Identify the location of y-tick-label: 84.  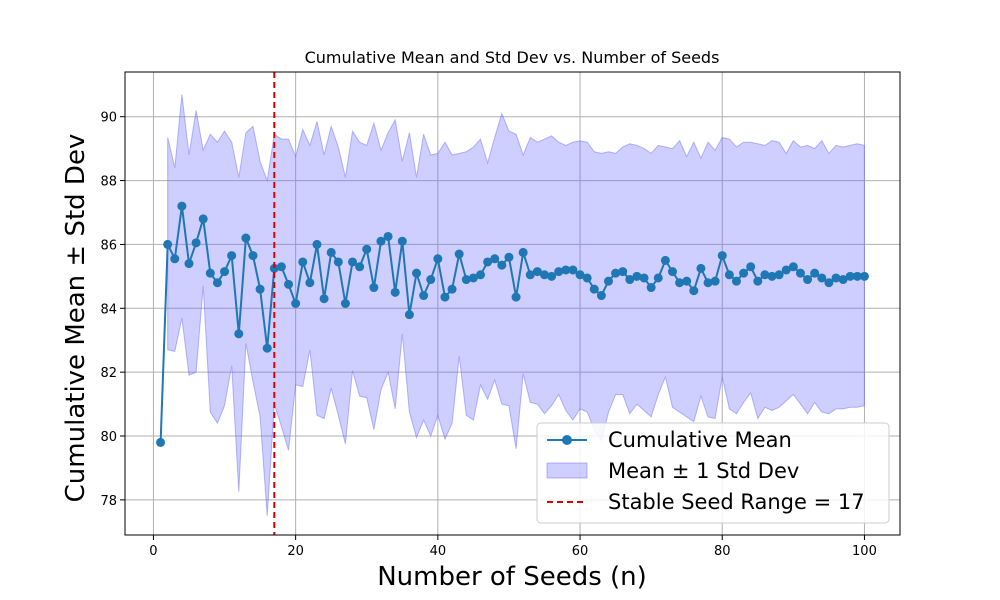
(108, 309).